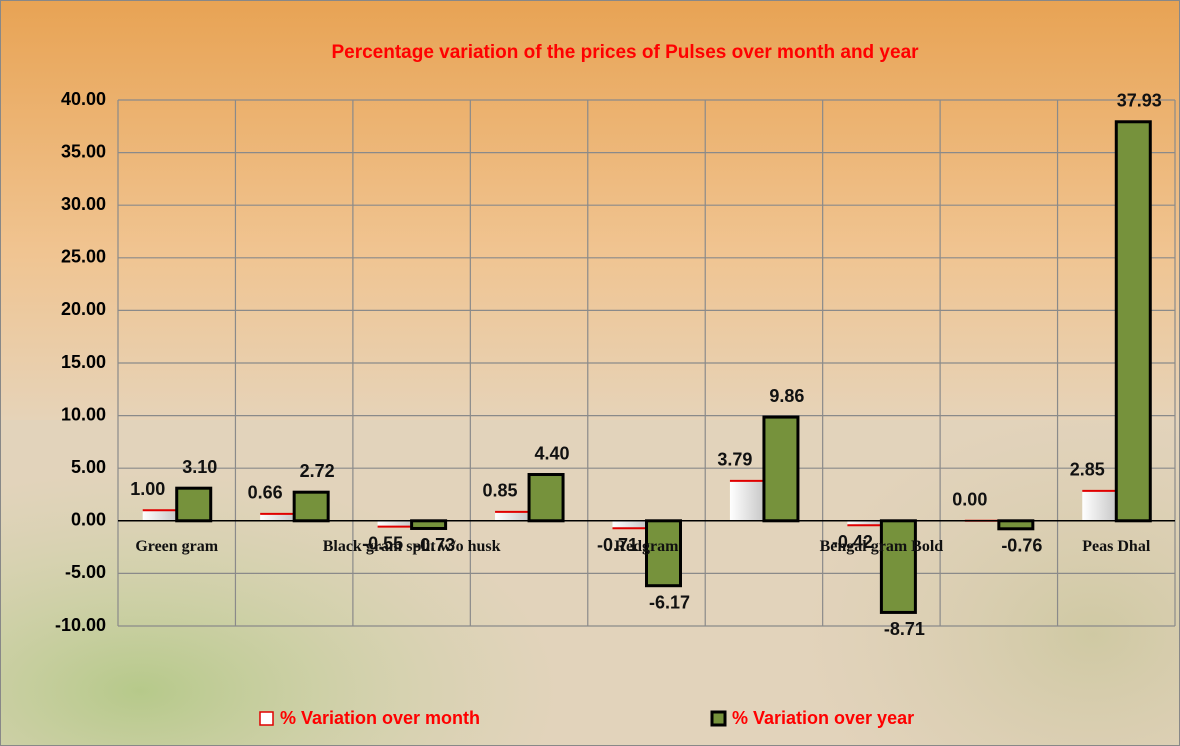 The height and width of the screenshot is (746, 1180). I want to click on data-label: 1.00, so click(147, 489).